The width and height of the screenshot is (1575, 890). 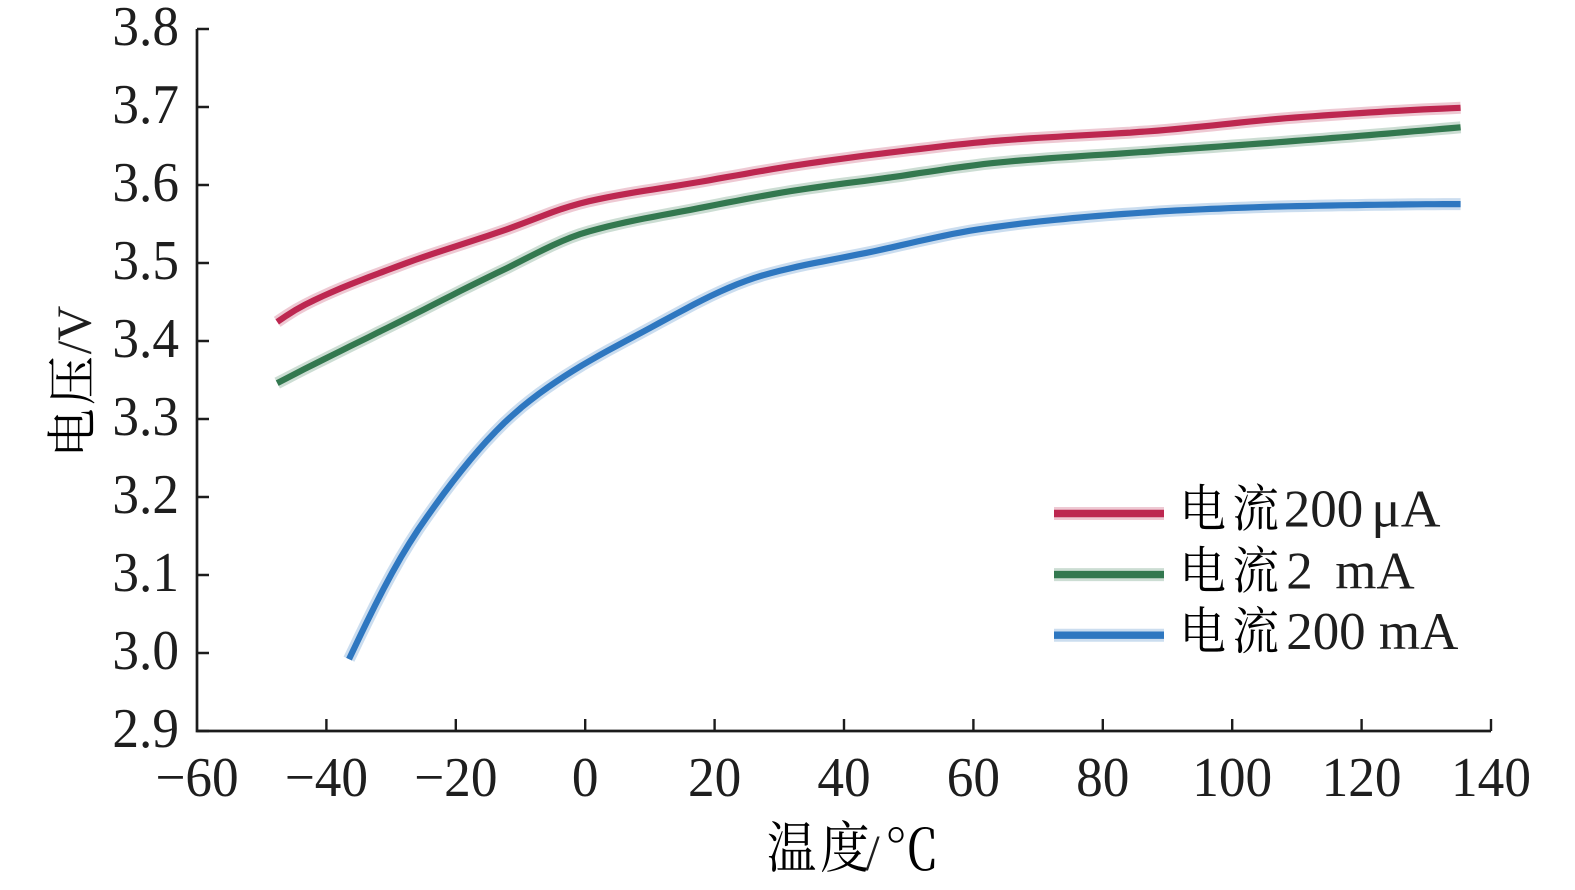 What do you see at coordinates (1405, 509) in the screenshot?
I see `svg-text: μA` at bounding box center [1405, 509].